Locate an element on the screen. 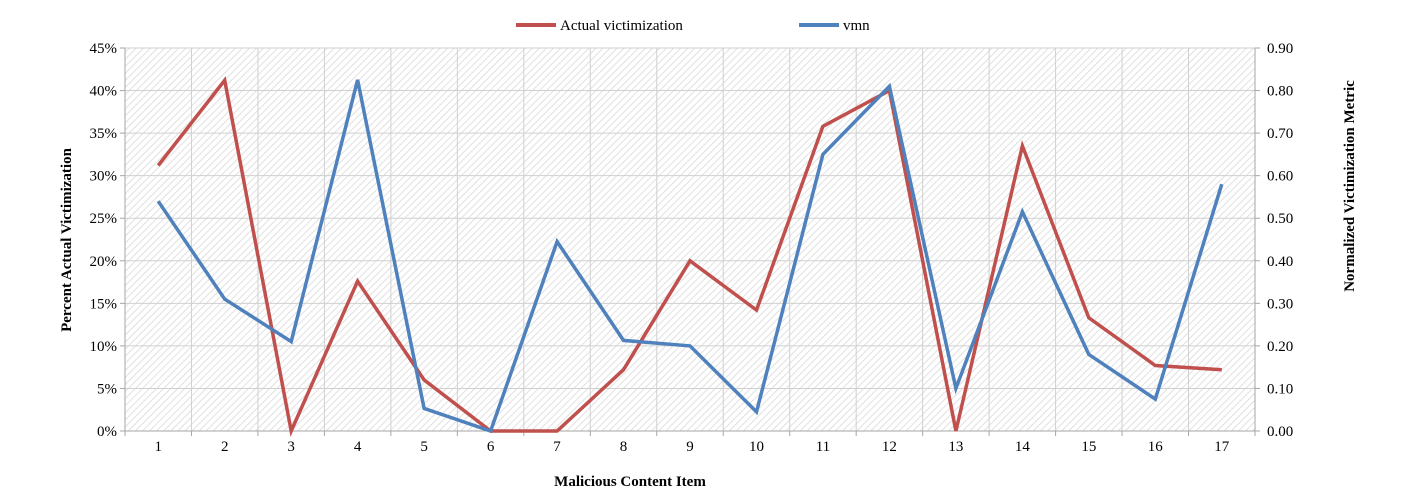 This screenshot has width=1401, height=500. x-tick-label: 4 is located at coordinates (358, 447).